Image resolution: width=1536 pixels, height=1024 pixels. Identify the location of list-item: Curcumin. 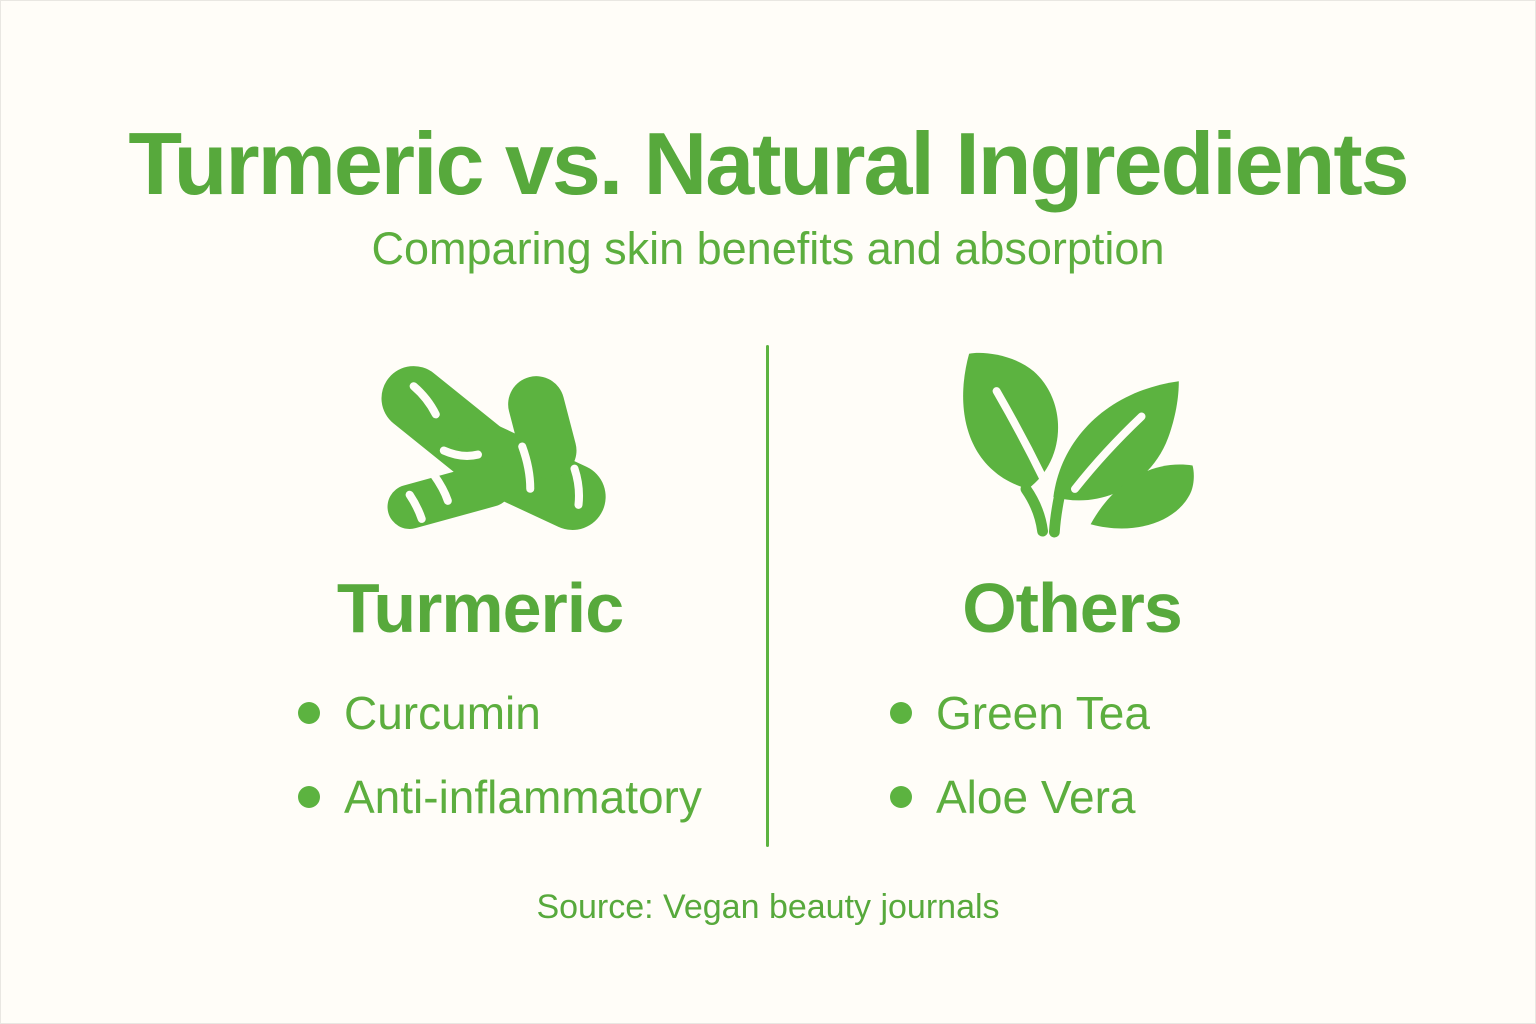
(509, 713).